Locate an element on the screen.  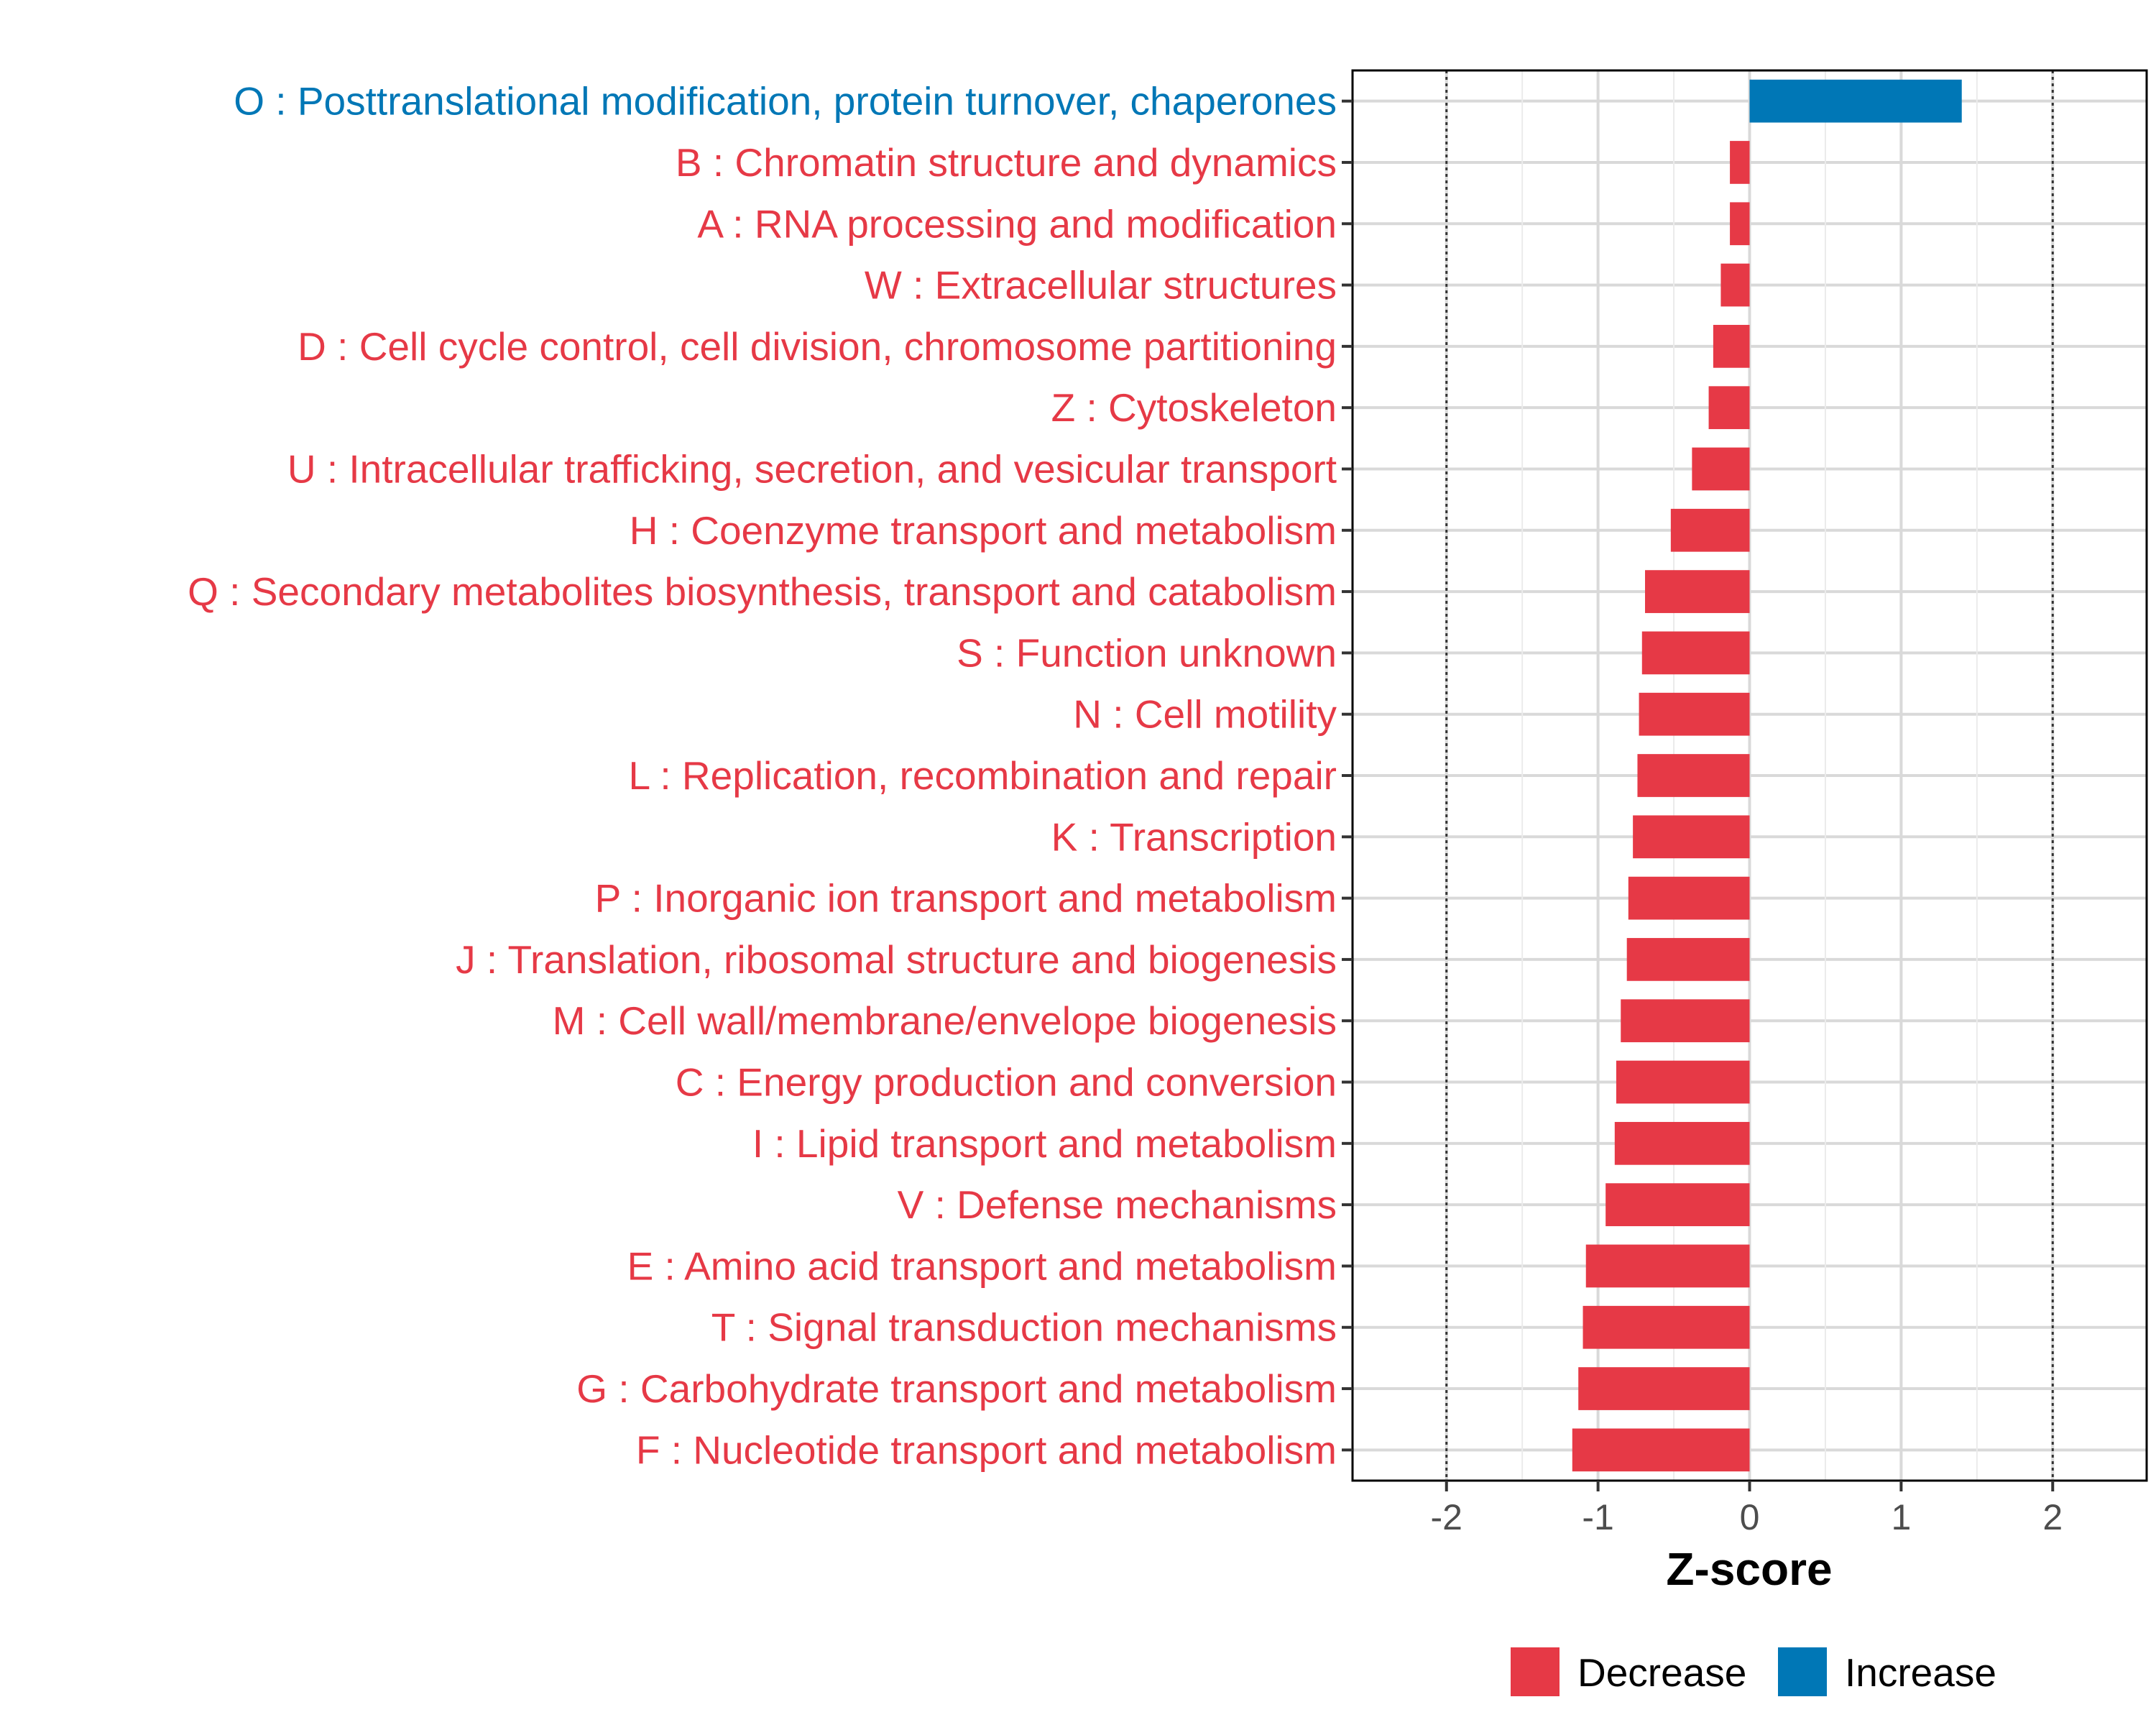
x-tick-label: -1 is located at coordinates (1598, 1517).